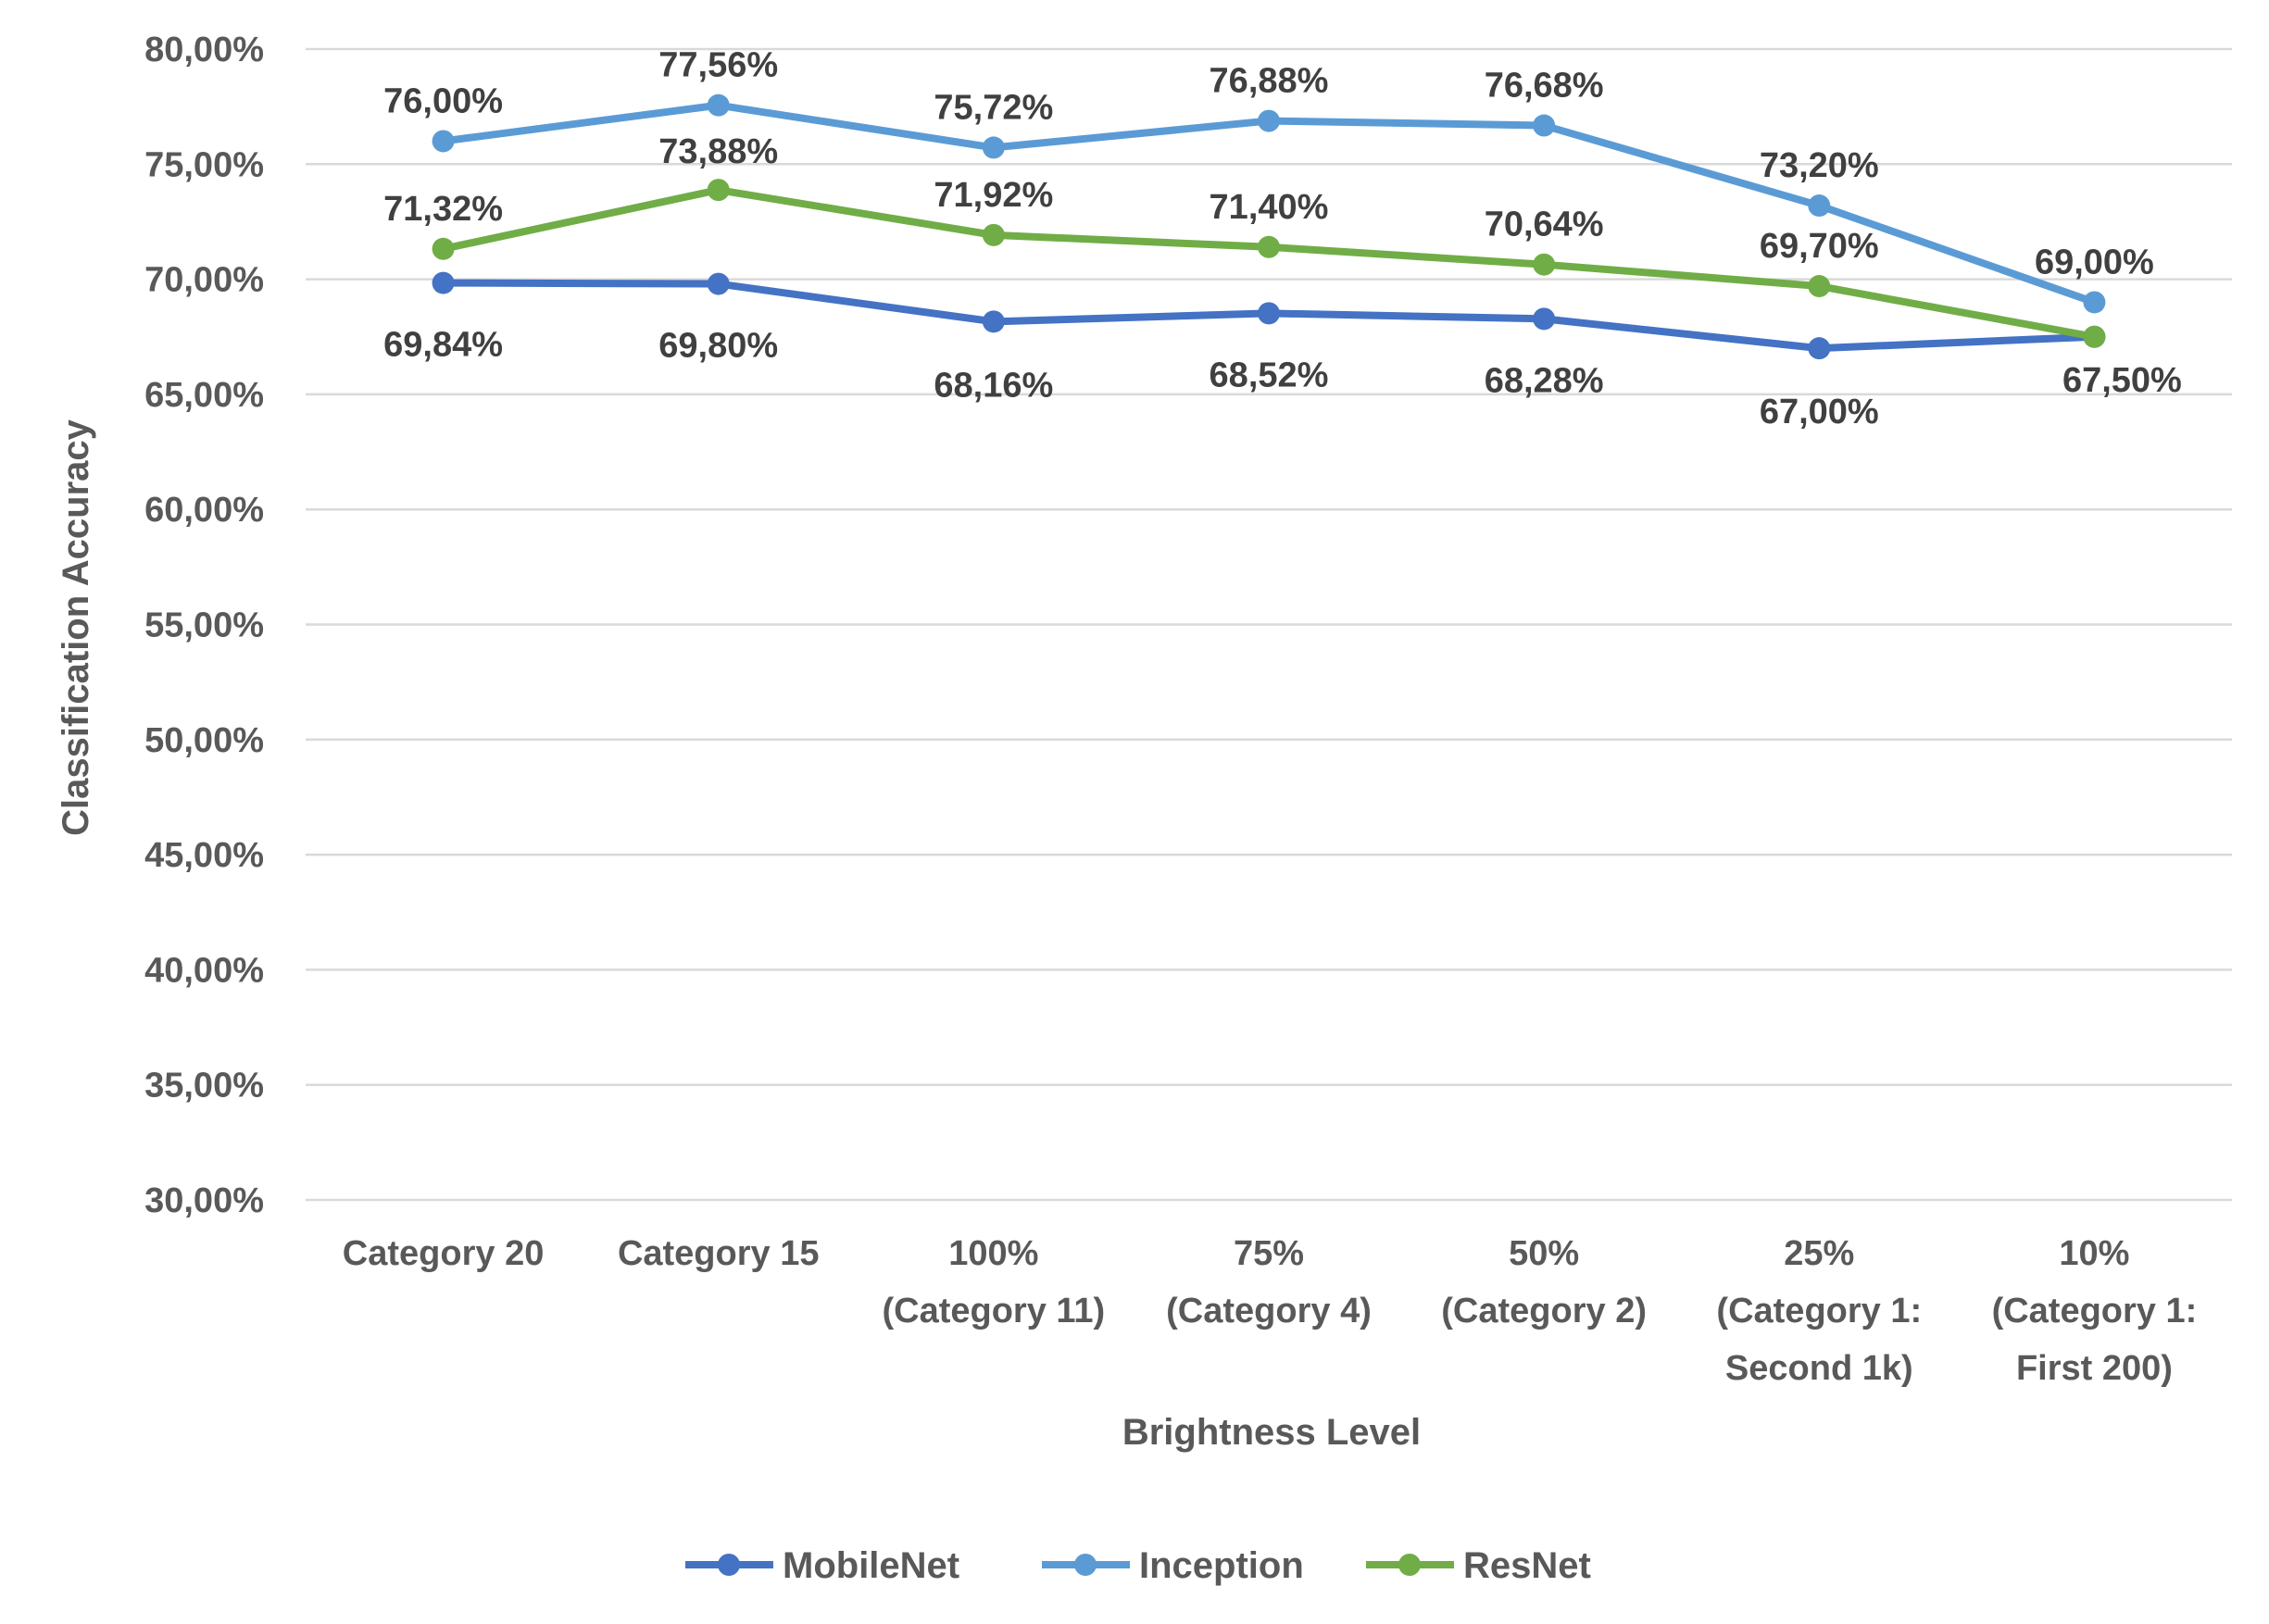  What do you see at coordinates (1819, 1368) in the screenshot?
I see `x-tick-label-line: Second 1k)` at bounding box center [1819, 1368].